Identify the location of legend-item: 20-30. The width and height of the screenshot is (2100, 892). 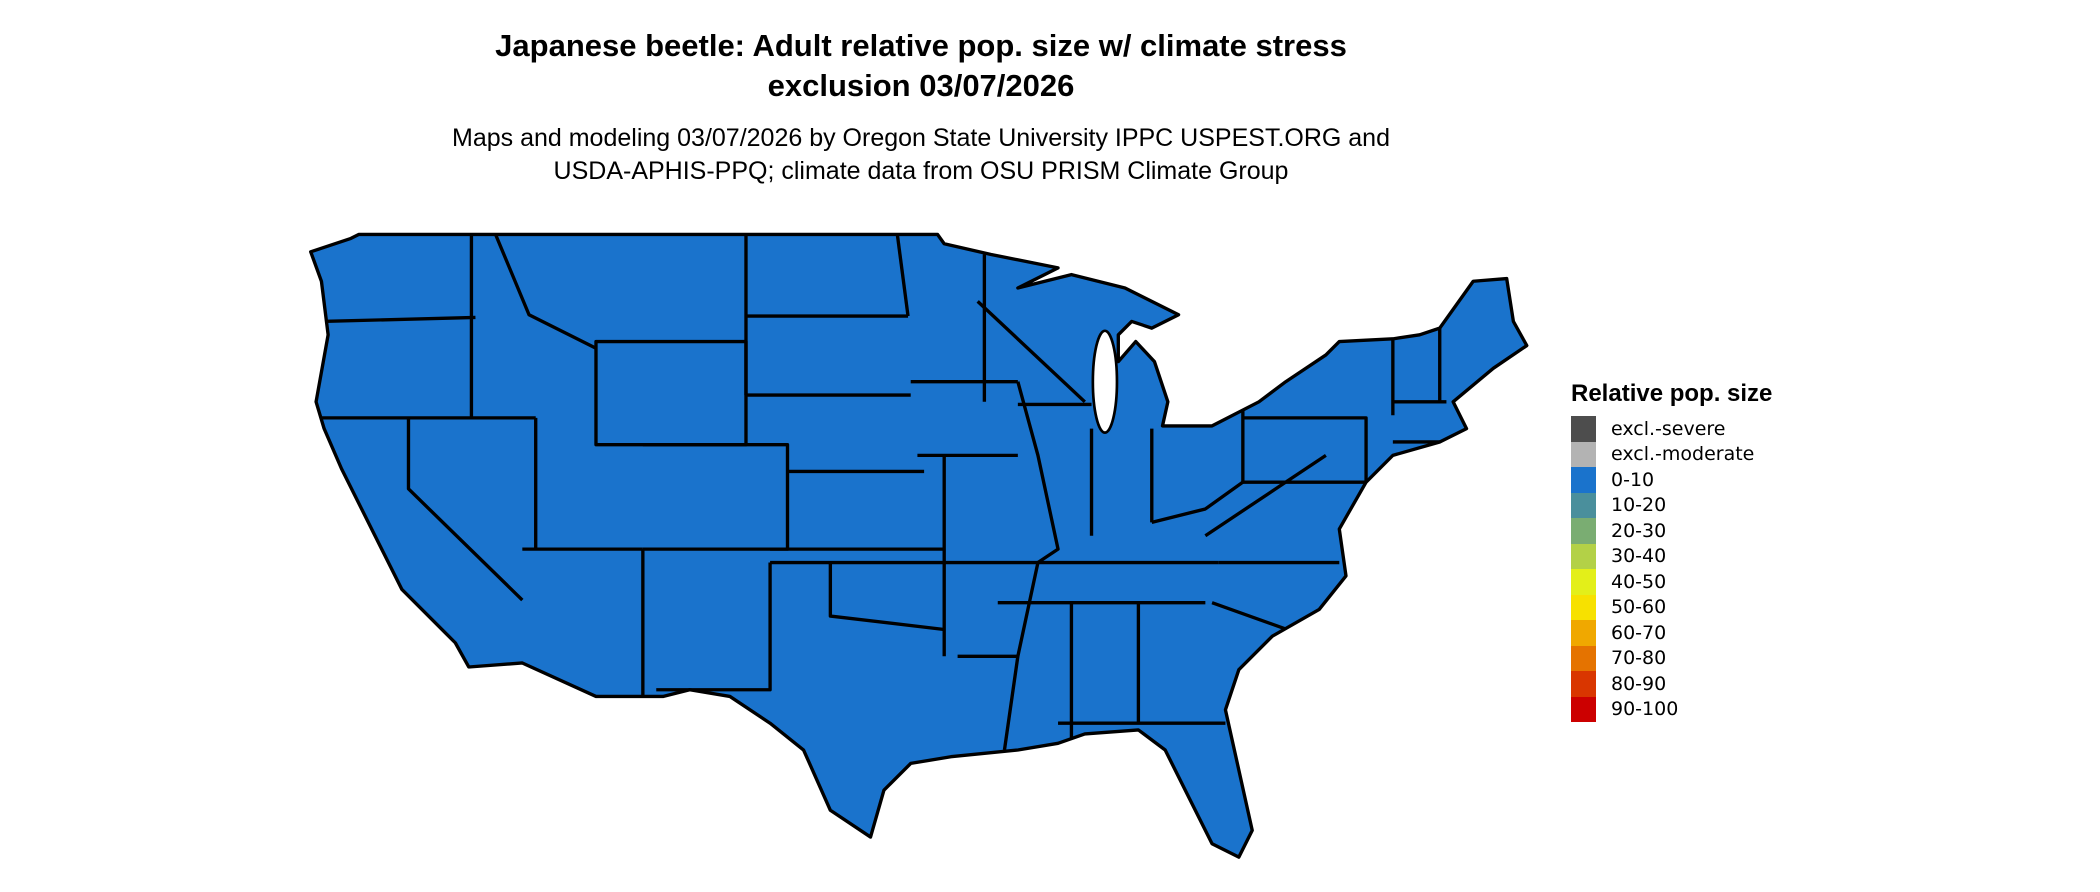
(1671, 531).